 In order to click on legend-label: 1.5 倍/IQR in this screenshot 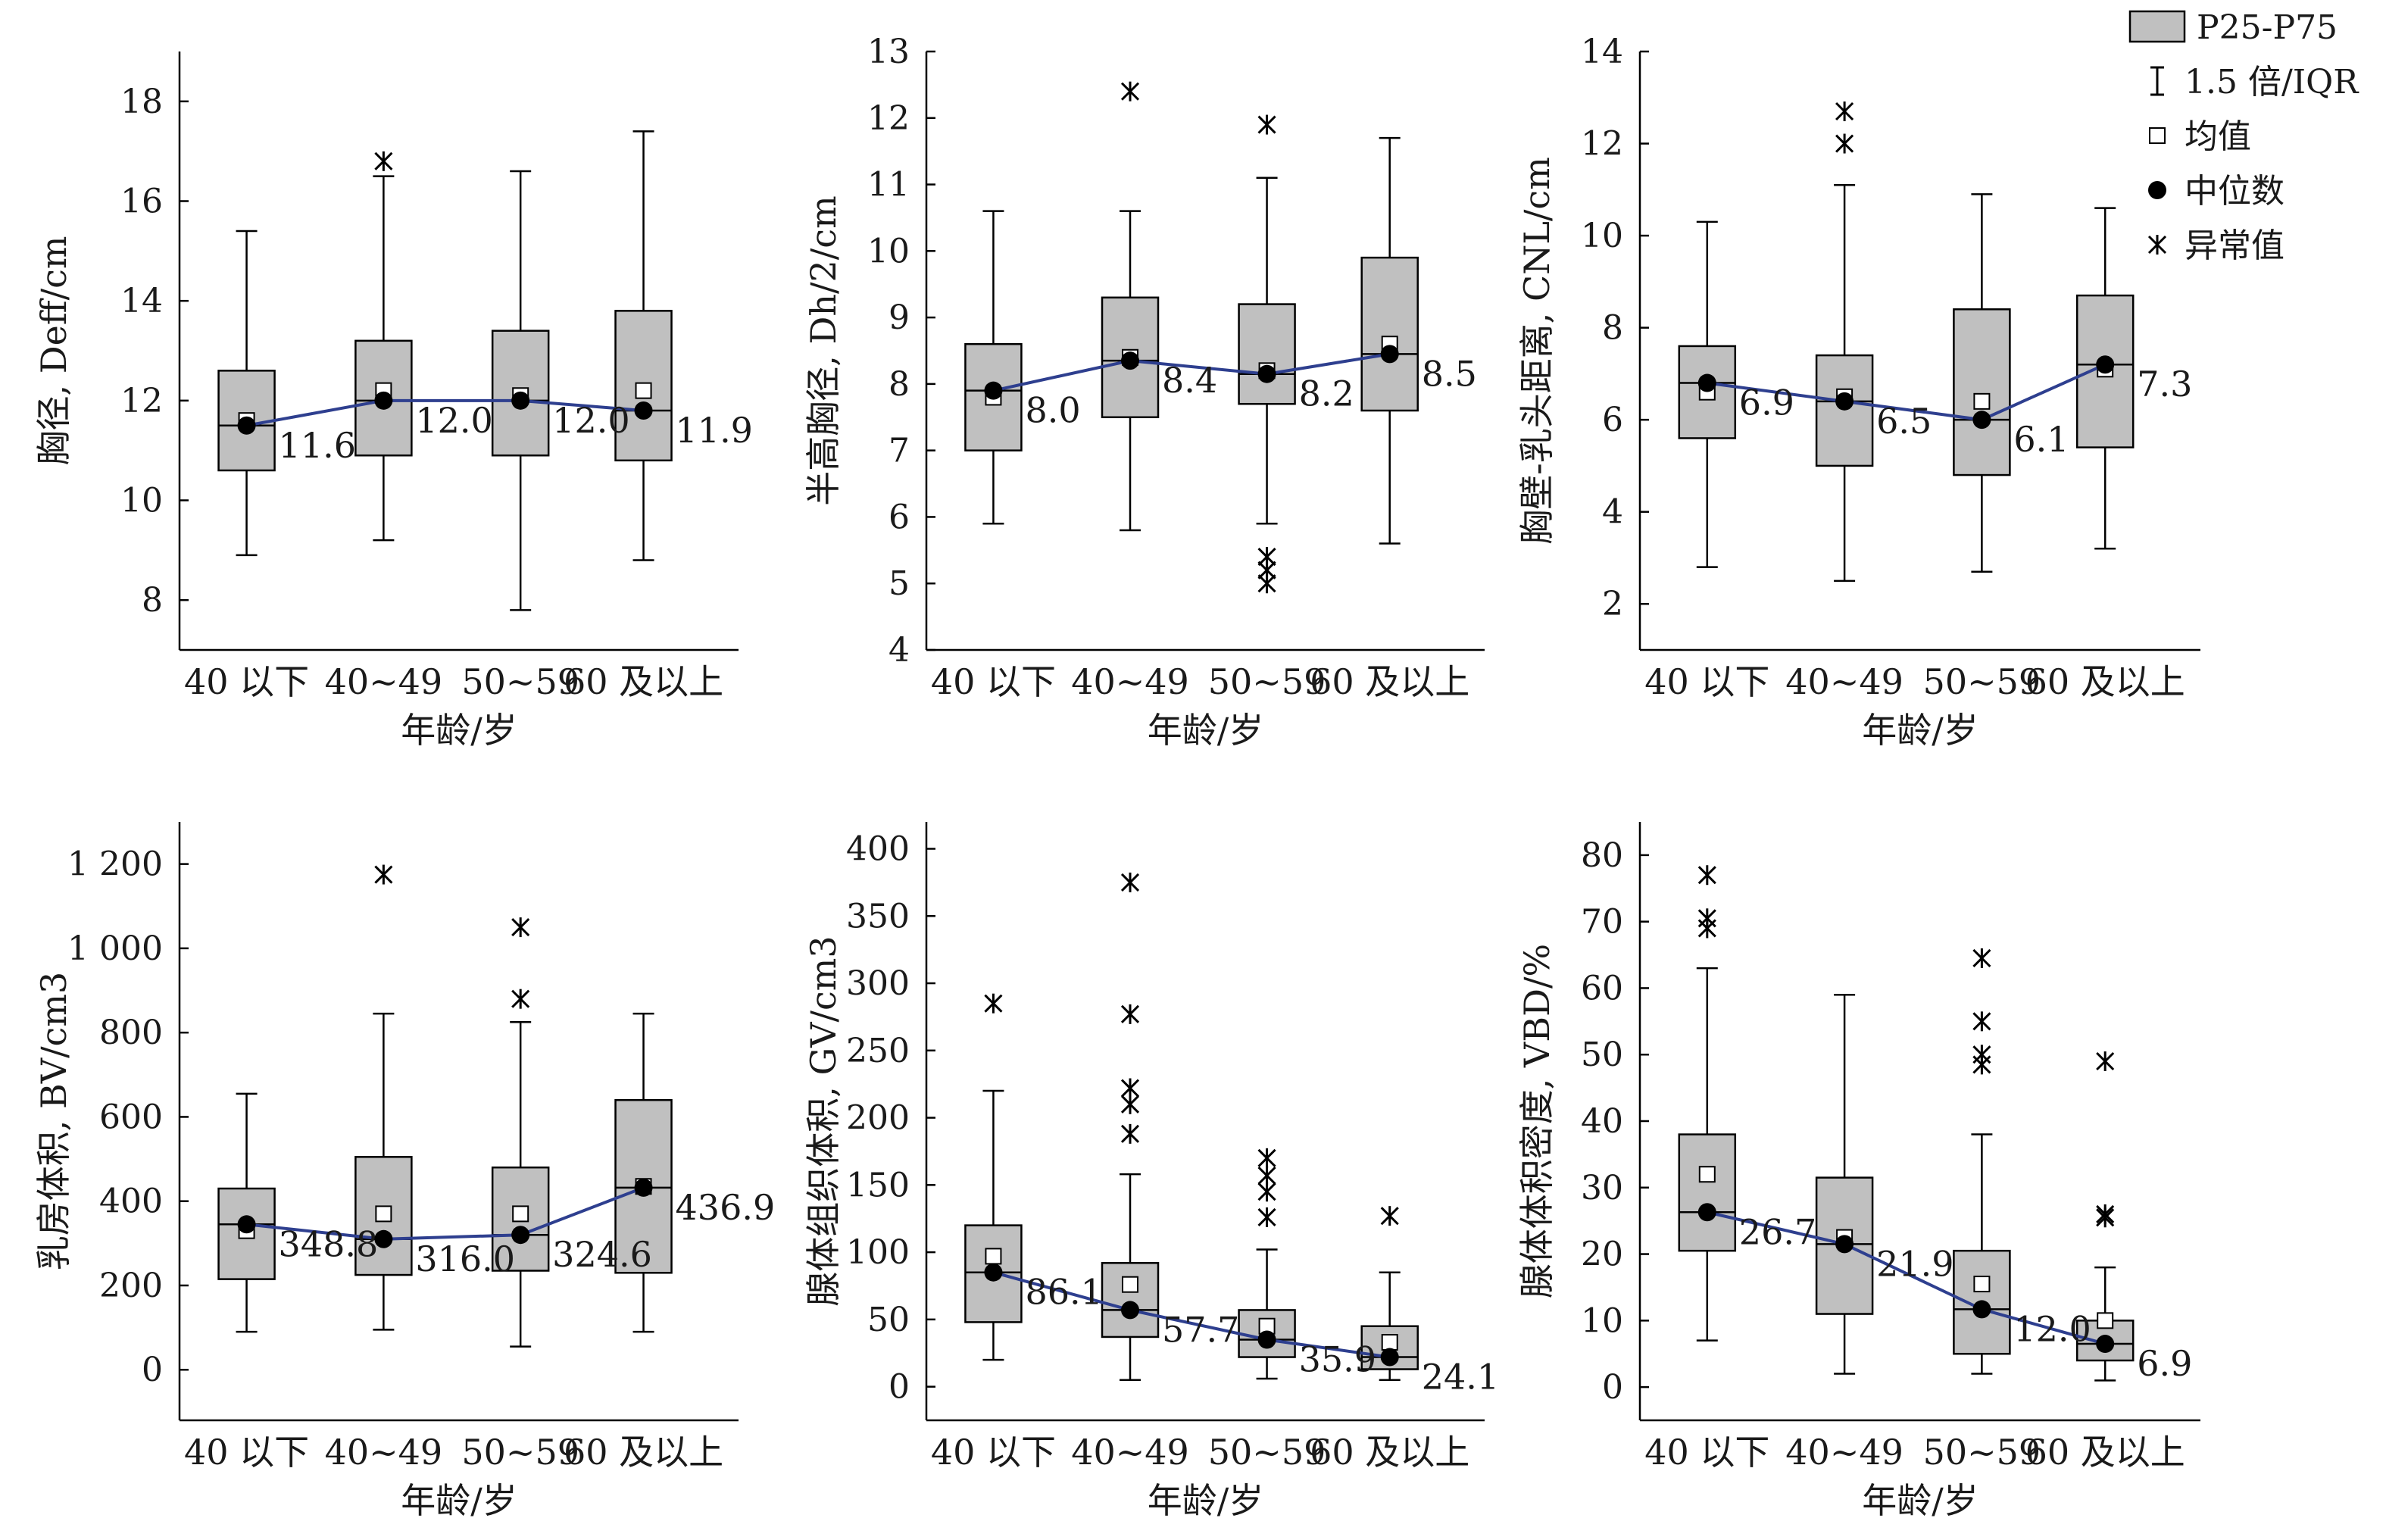, I will do `click(2272, 82)`.